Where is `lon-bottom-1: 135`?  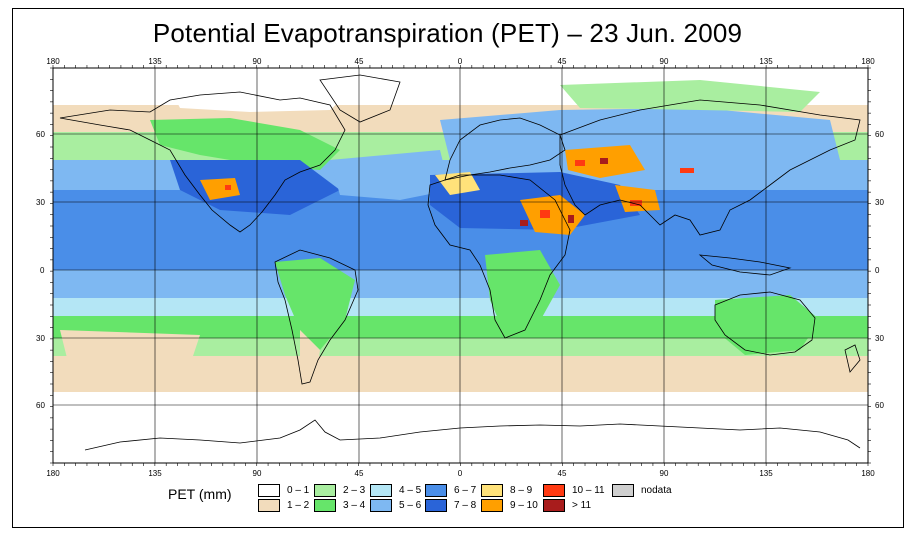
lon-bottom-1: 135 is located at coordinates (155, 473).